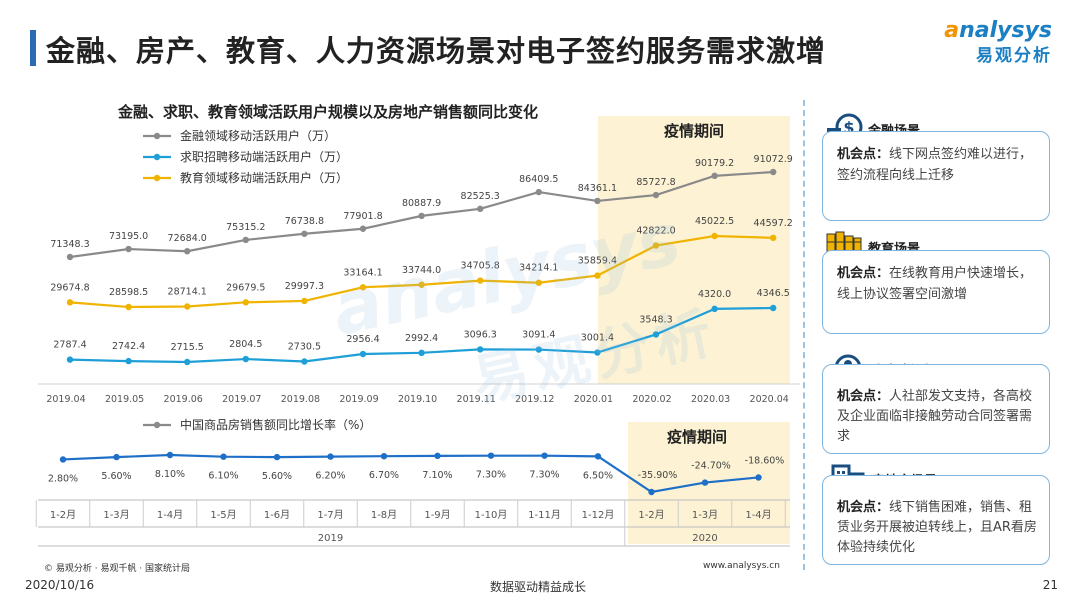 The height and width of the screenshot is (608, 1080). Describe the element at coordinates (33, 48) in the screenshot. I see `title-accent-bar` at that location.